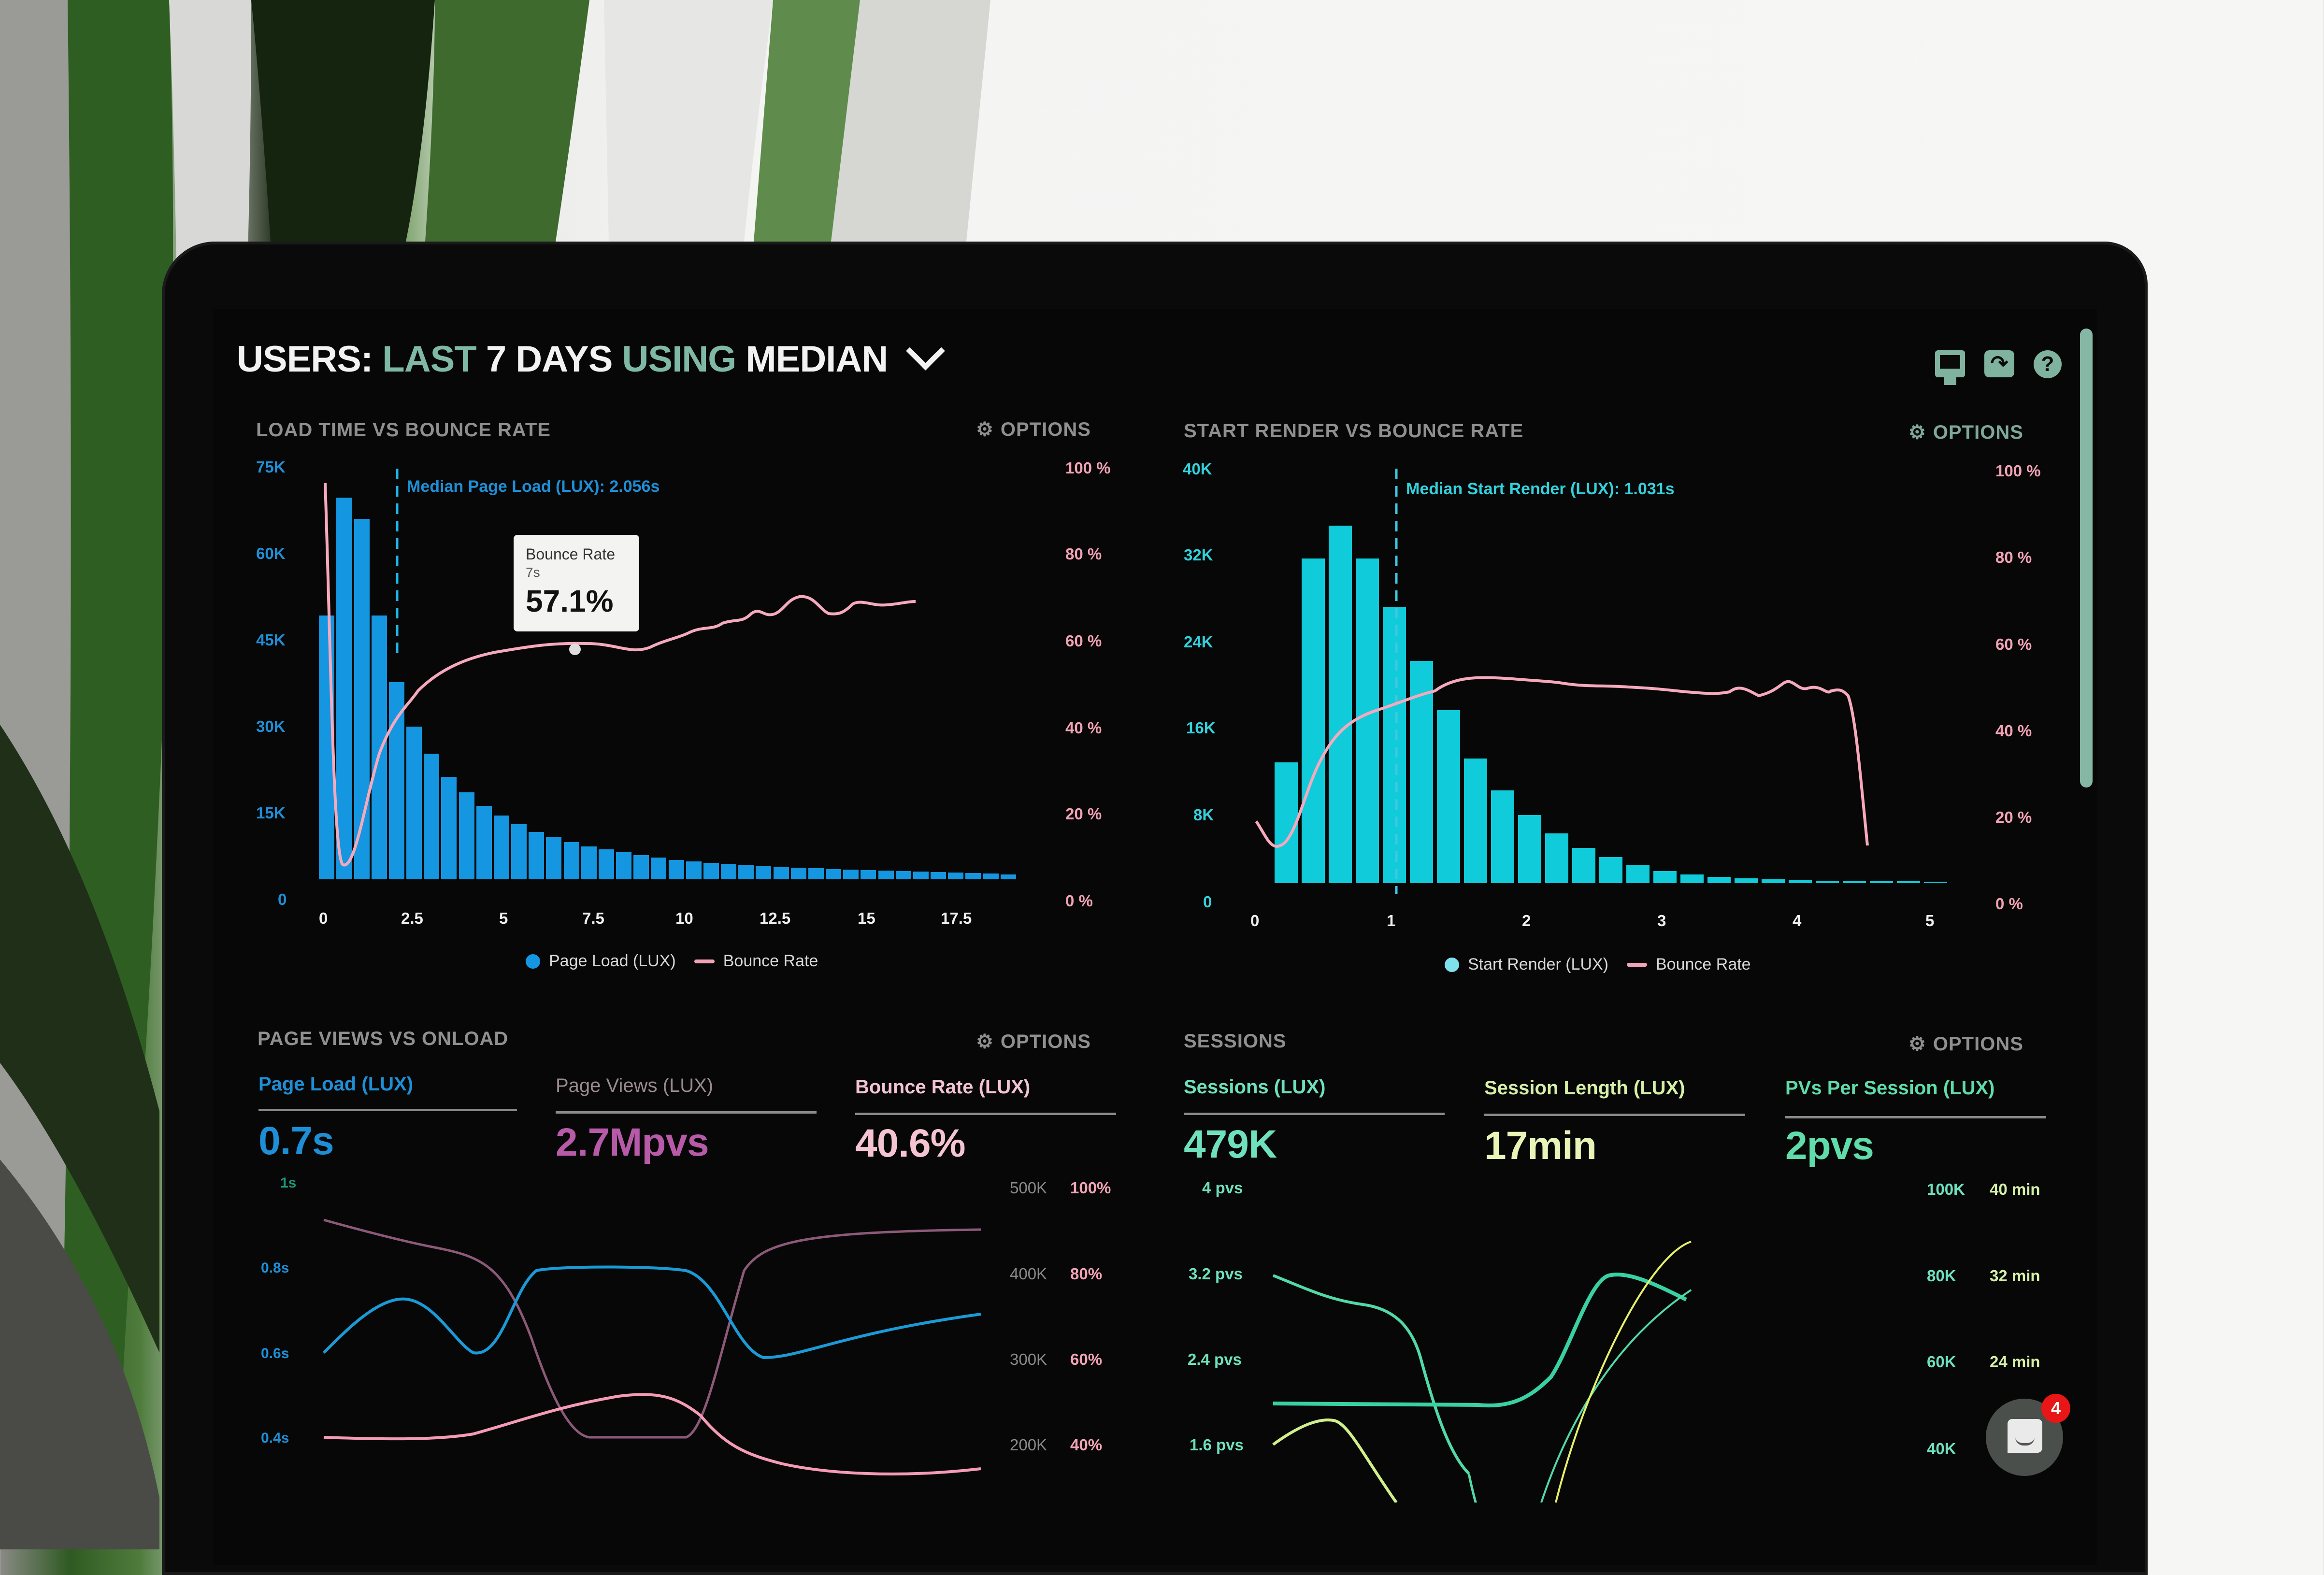 This screenshot has height=1575, width=2324. I want to click on monitor-icon, so click(1950, 367).